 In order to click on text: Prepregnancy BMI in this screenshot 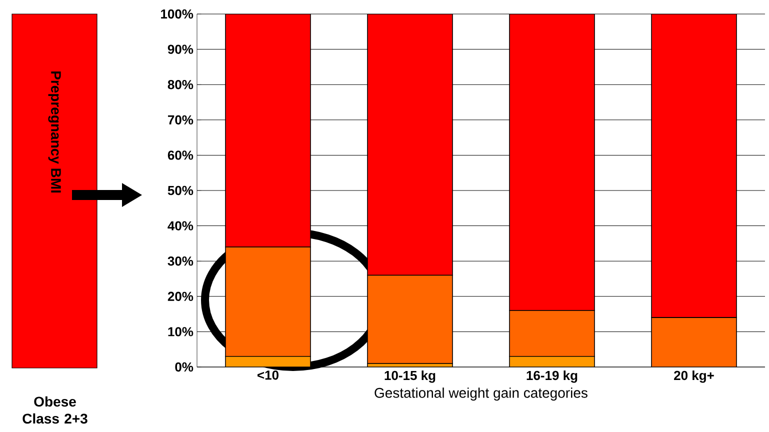, I will do `click(54, 131)`.